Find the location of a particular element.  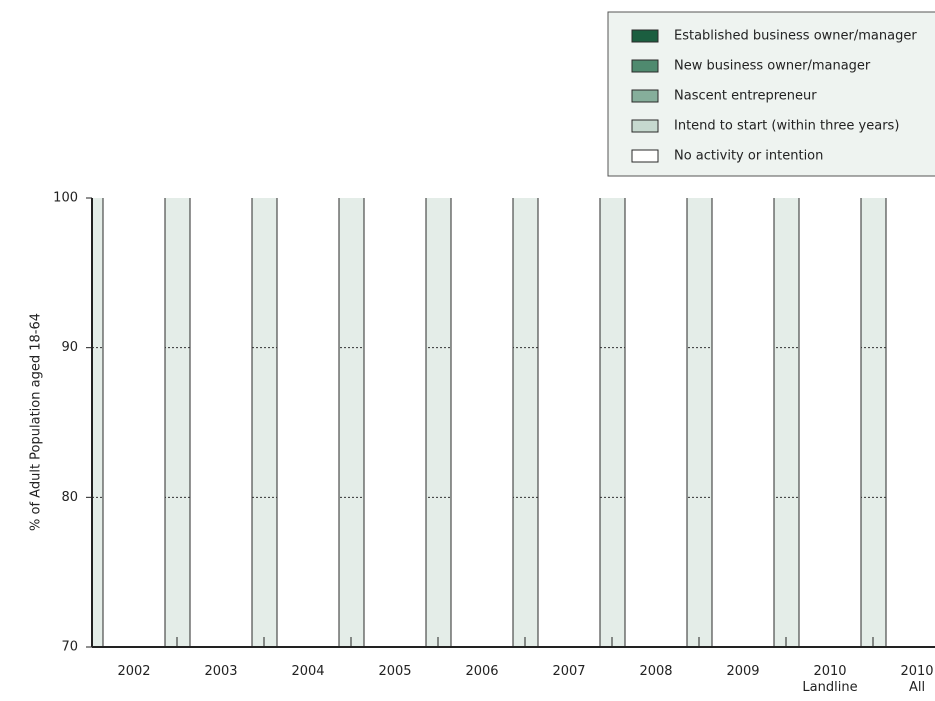

x-tick-label: 2010 Landline is located at coordinates (830, 679).